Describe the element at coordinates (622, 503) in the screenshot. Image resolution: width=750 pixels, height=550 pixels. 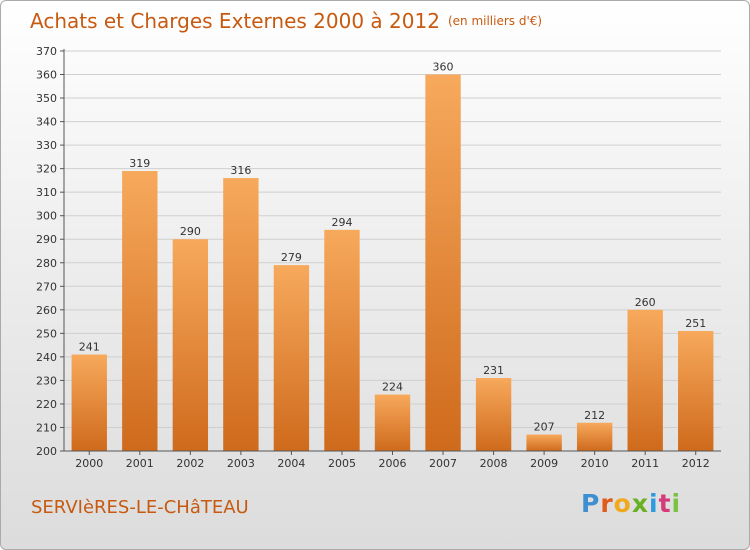
I see `logo-letter: o` at that location.